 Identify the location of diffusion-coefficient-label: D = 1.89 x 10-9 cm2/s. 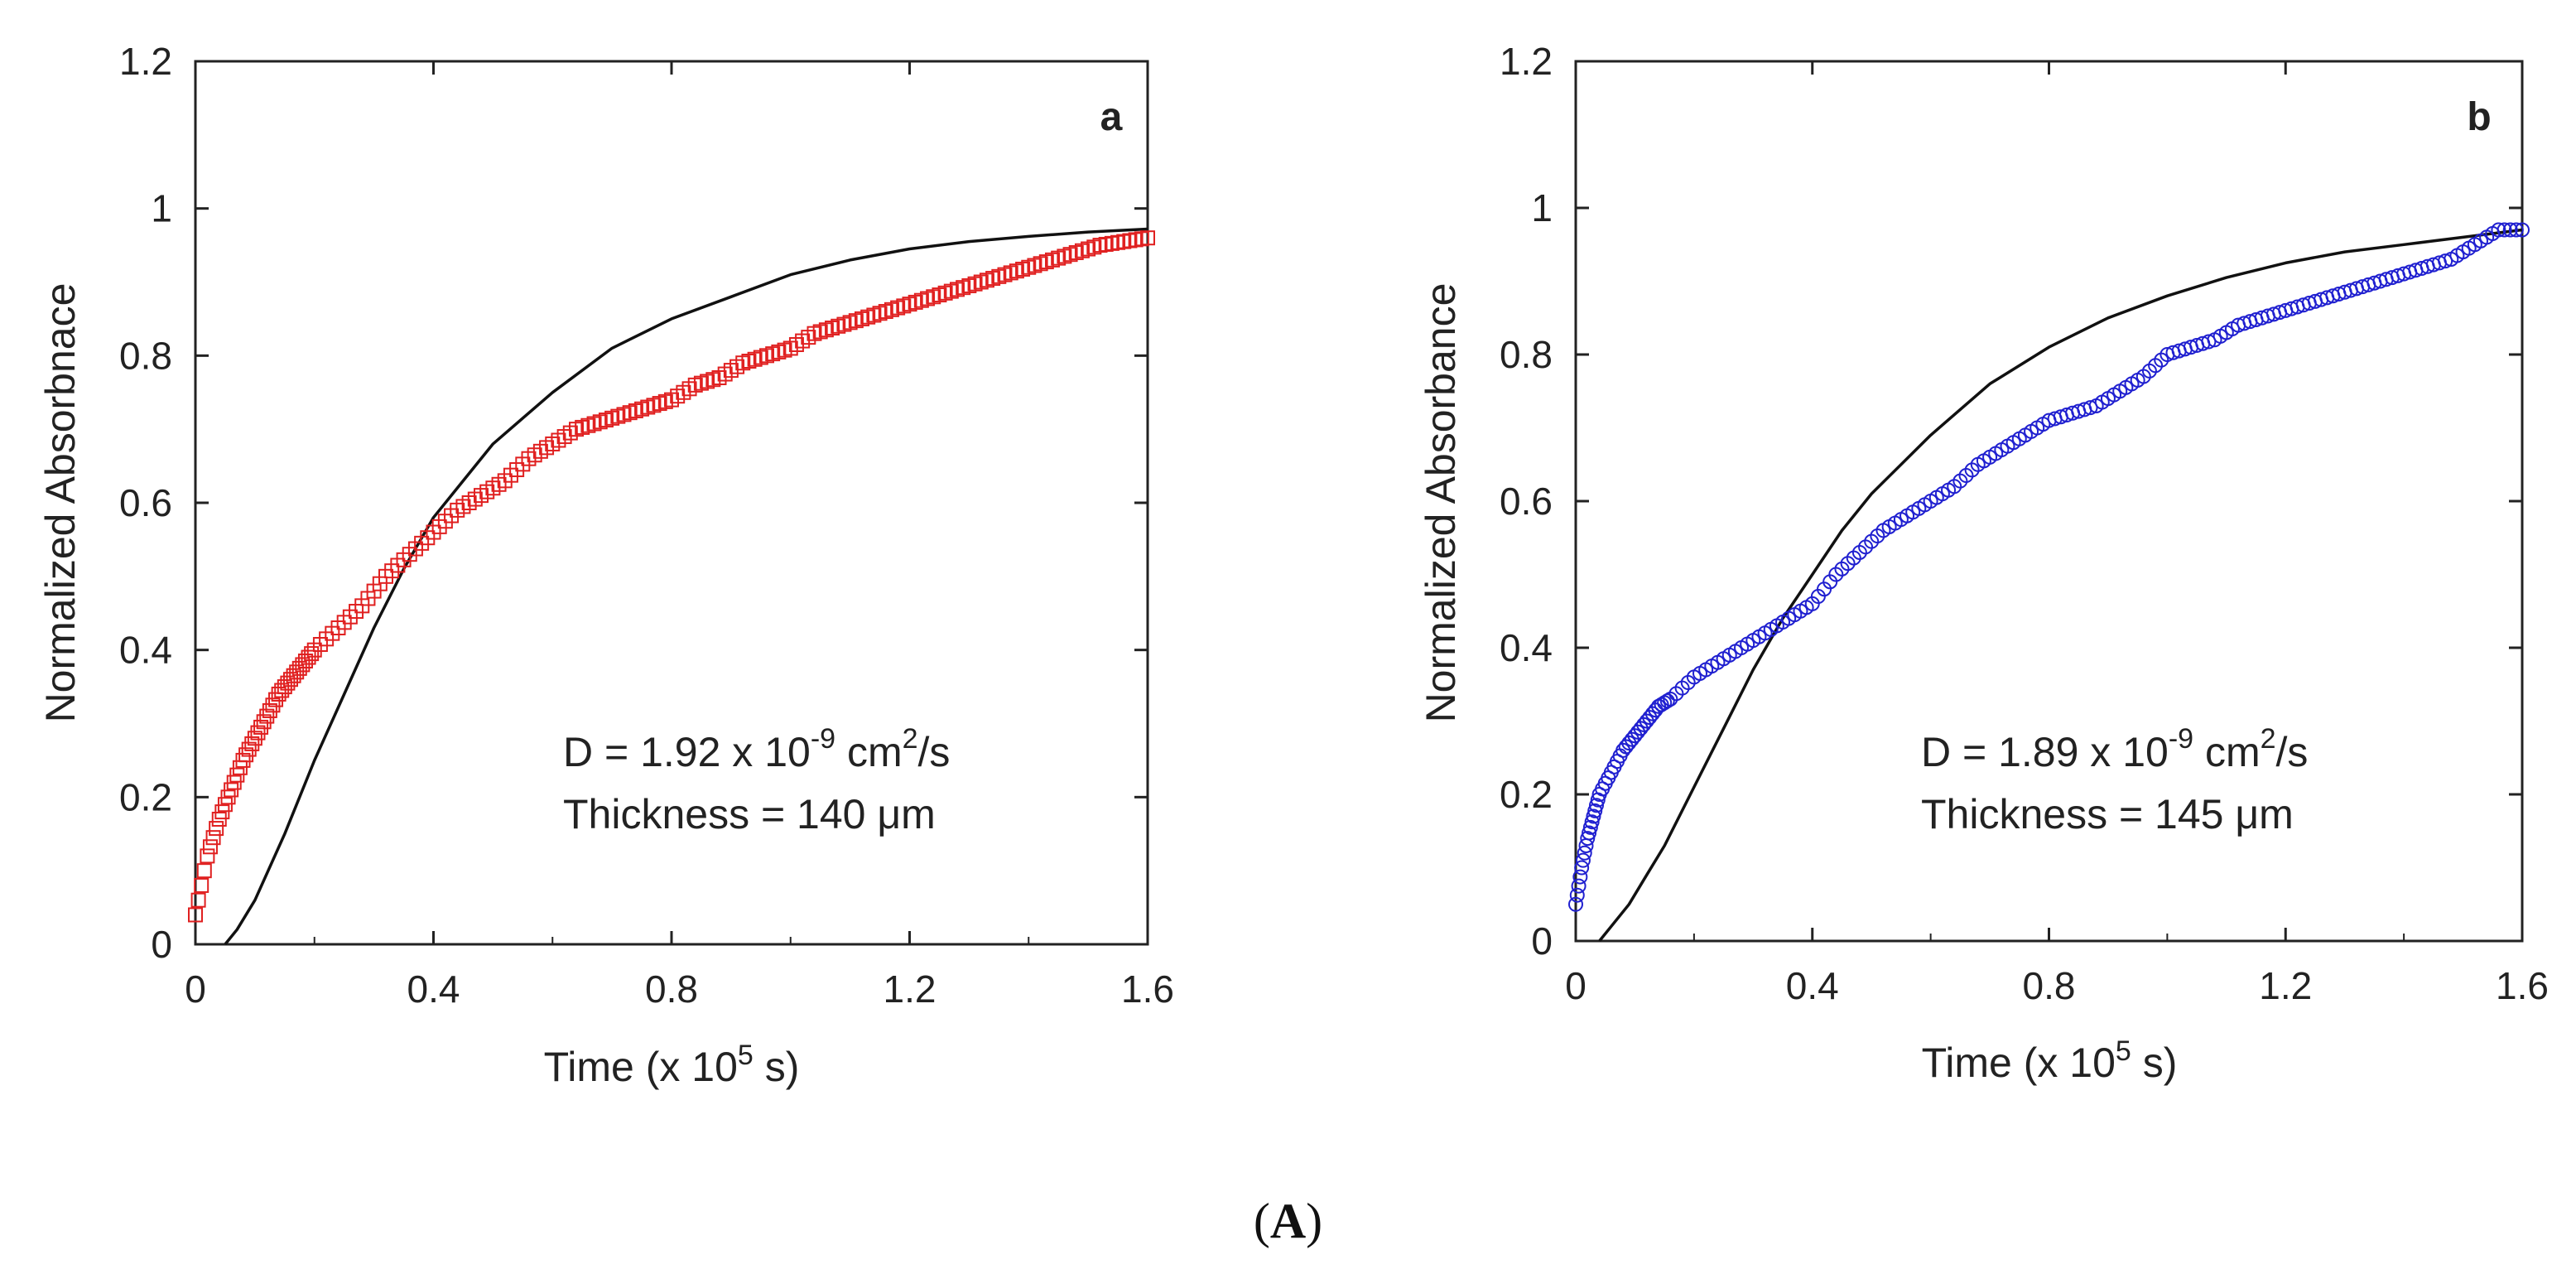
(2114, 749).